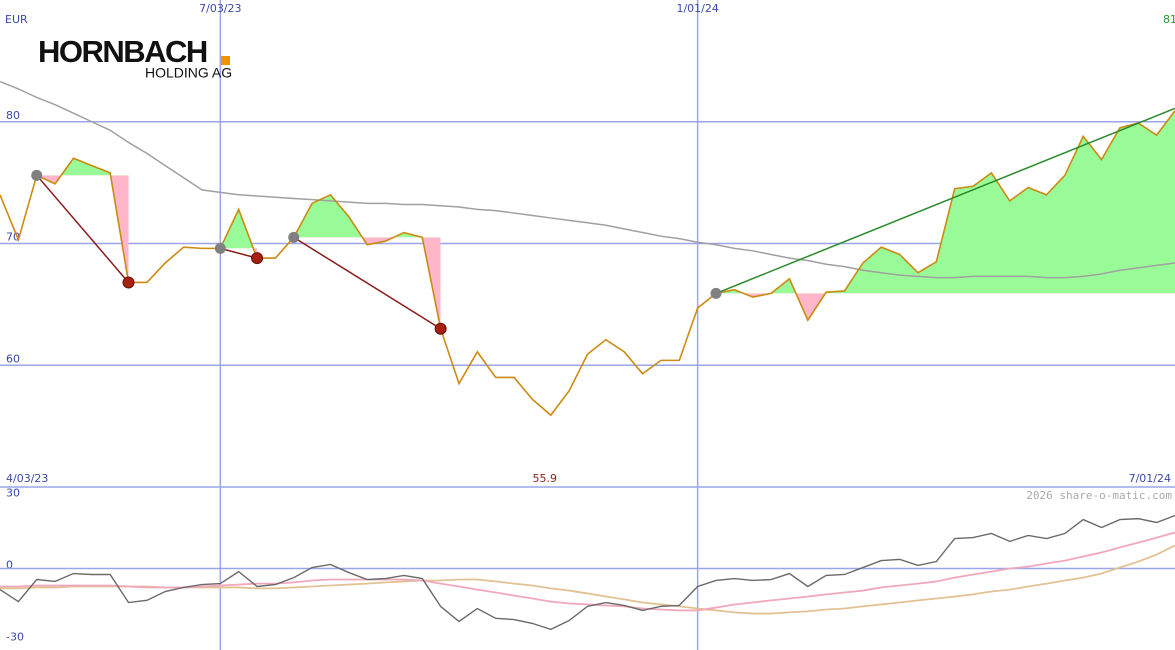 The width and height of the screenshot is (1175, 650). I want to click on credit: 2026 share-o-matic.com, so click(1099, 495).